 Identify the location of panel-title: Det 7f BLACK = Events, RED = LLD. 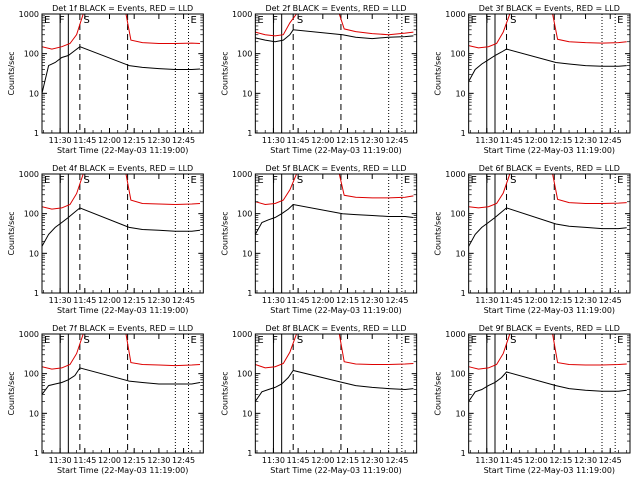
(122, 328).